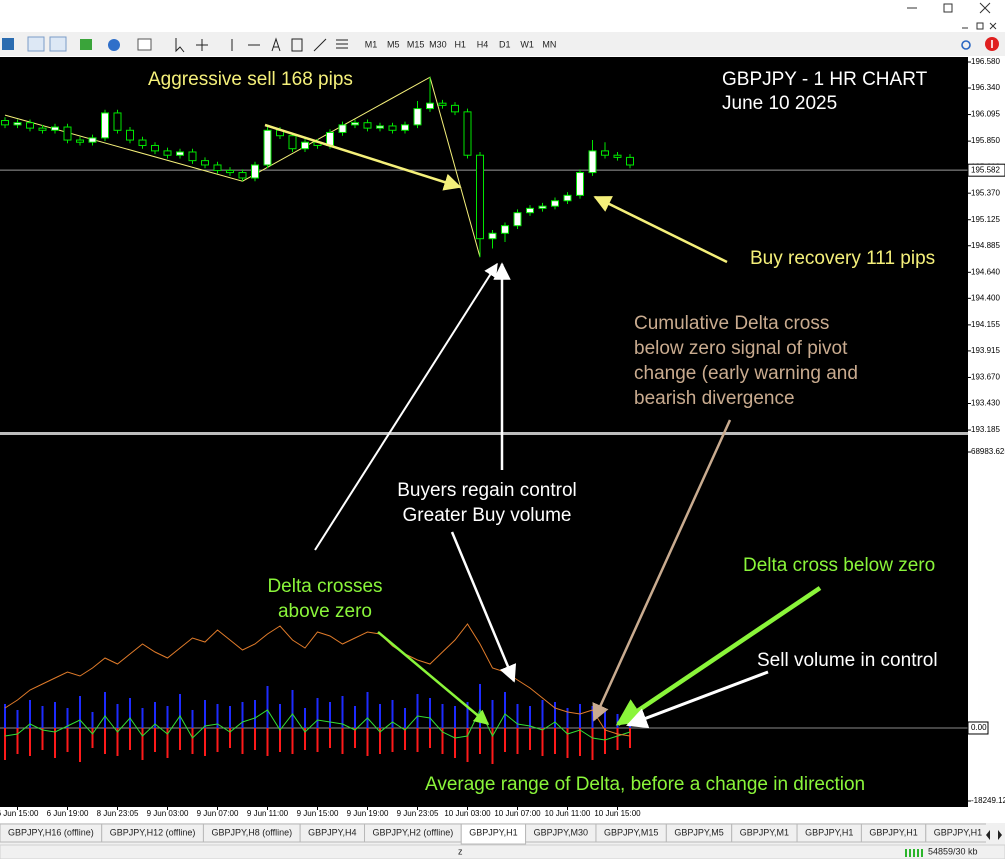 This screenshot has height=859, width=1005. Describe the element at coordinates (483, 44) in the screenshot. I see `period-button: H4` at that location.